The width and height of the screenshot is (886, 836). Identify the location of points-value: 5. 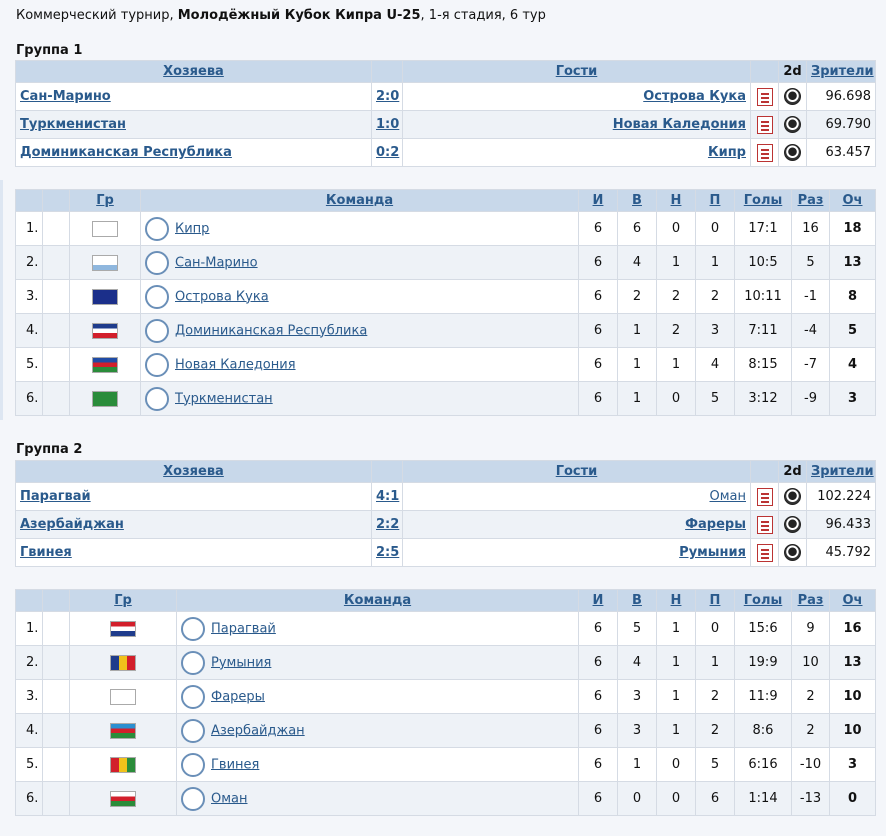
(852, 330).